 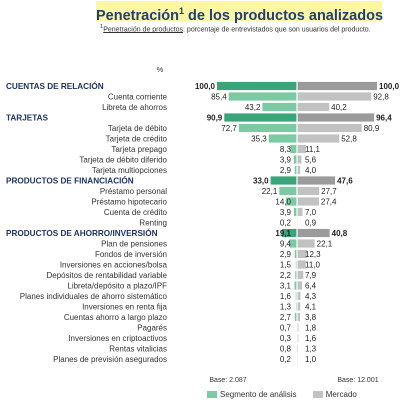 What do you see at coordinates (283, 202) in the screenshot?
I see `value-label-segmento: 14,0` at bounding box center [283, 202].